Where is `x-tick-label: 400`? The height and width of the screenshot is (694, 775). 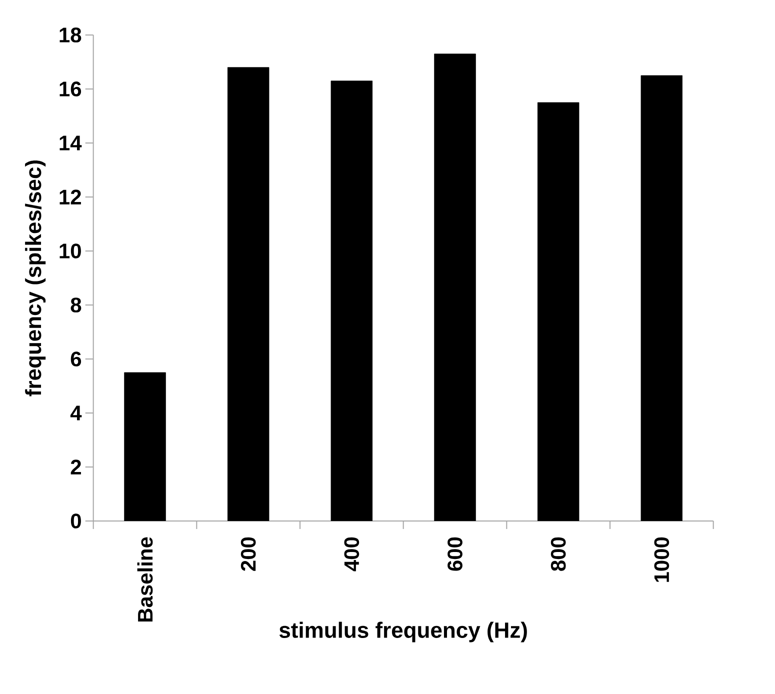
x-tick-label: 400 is located at coordinates (352, 554).